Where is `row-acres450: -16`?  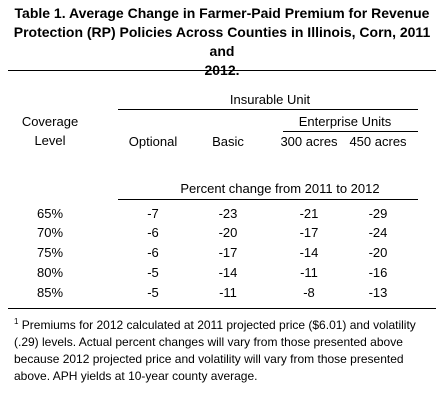
row-acres450: -16 is located at coordinates (378, 272).